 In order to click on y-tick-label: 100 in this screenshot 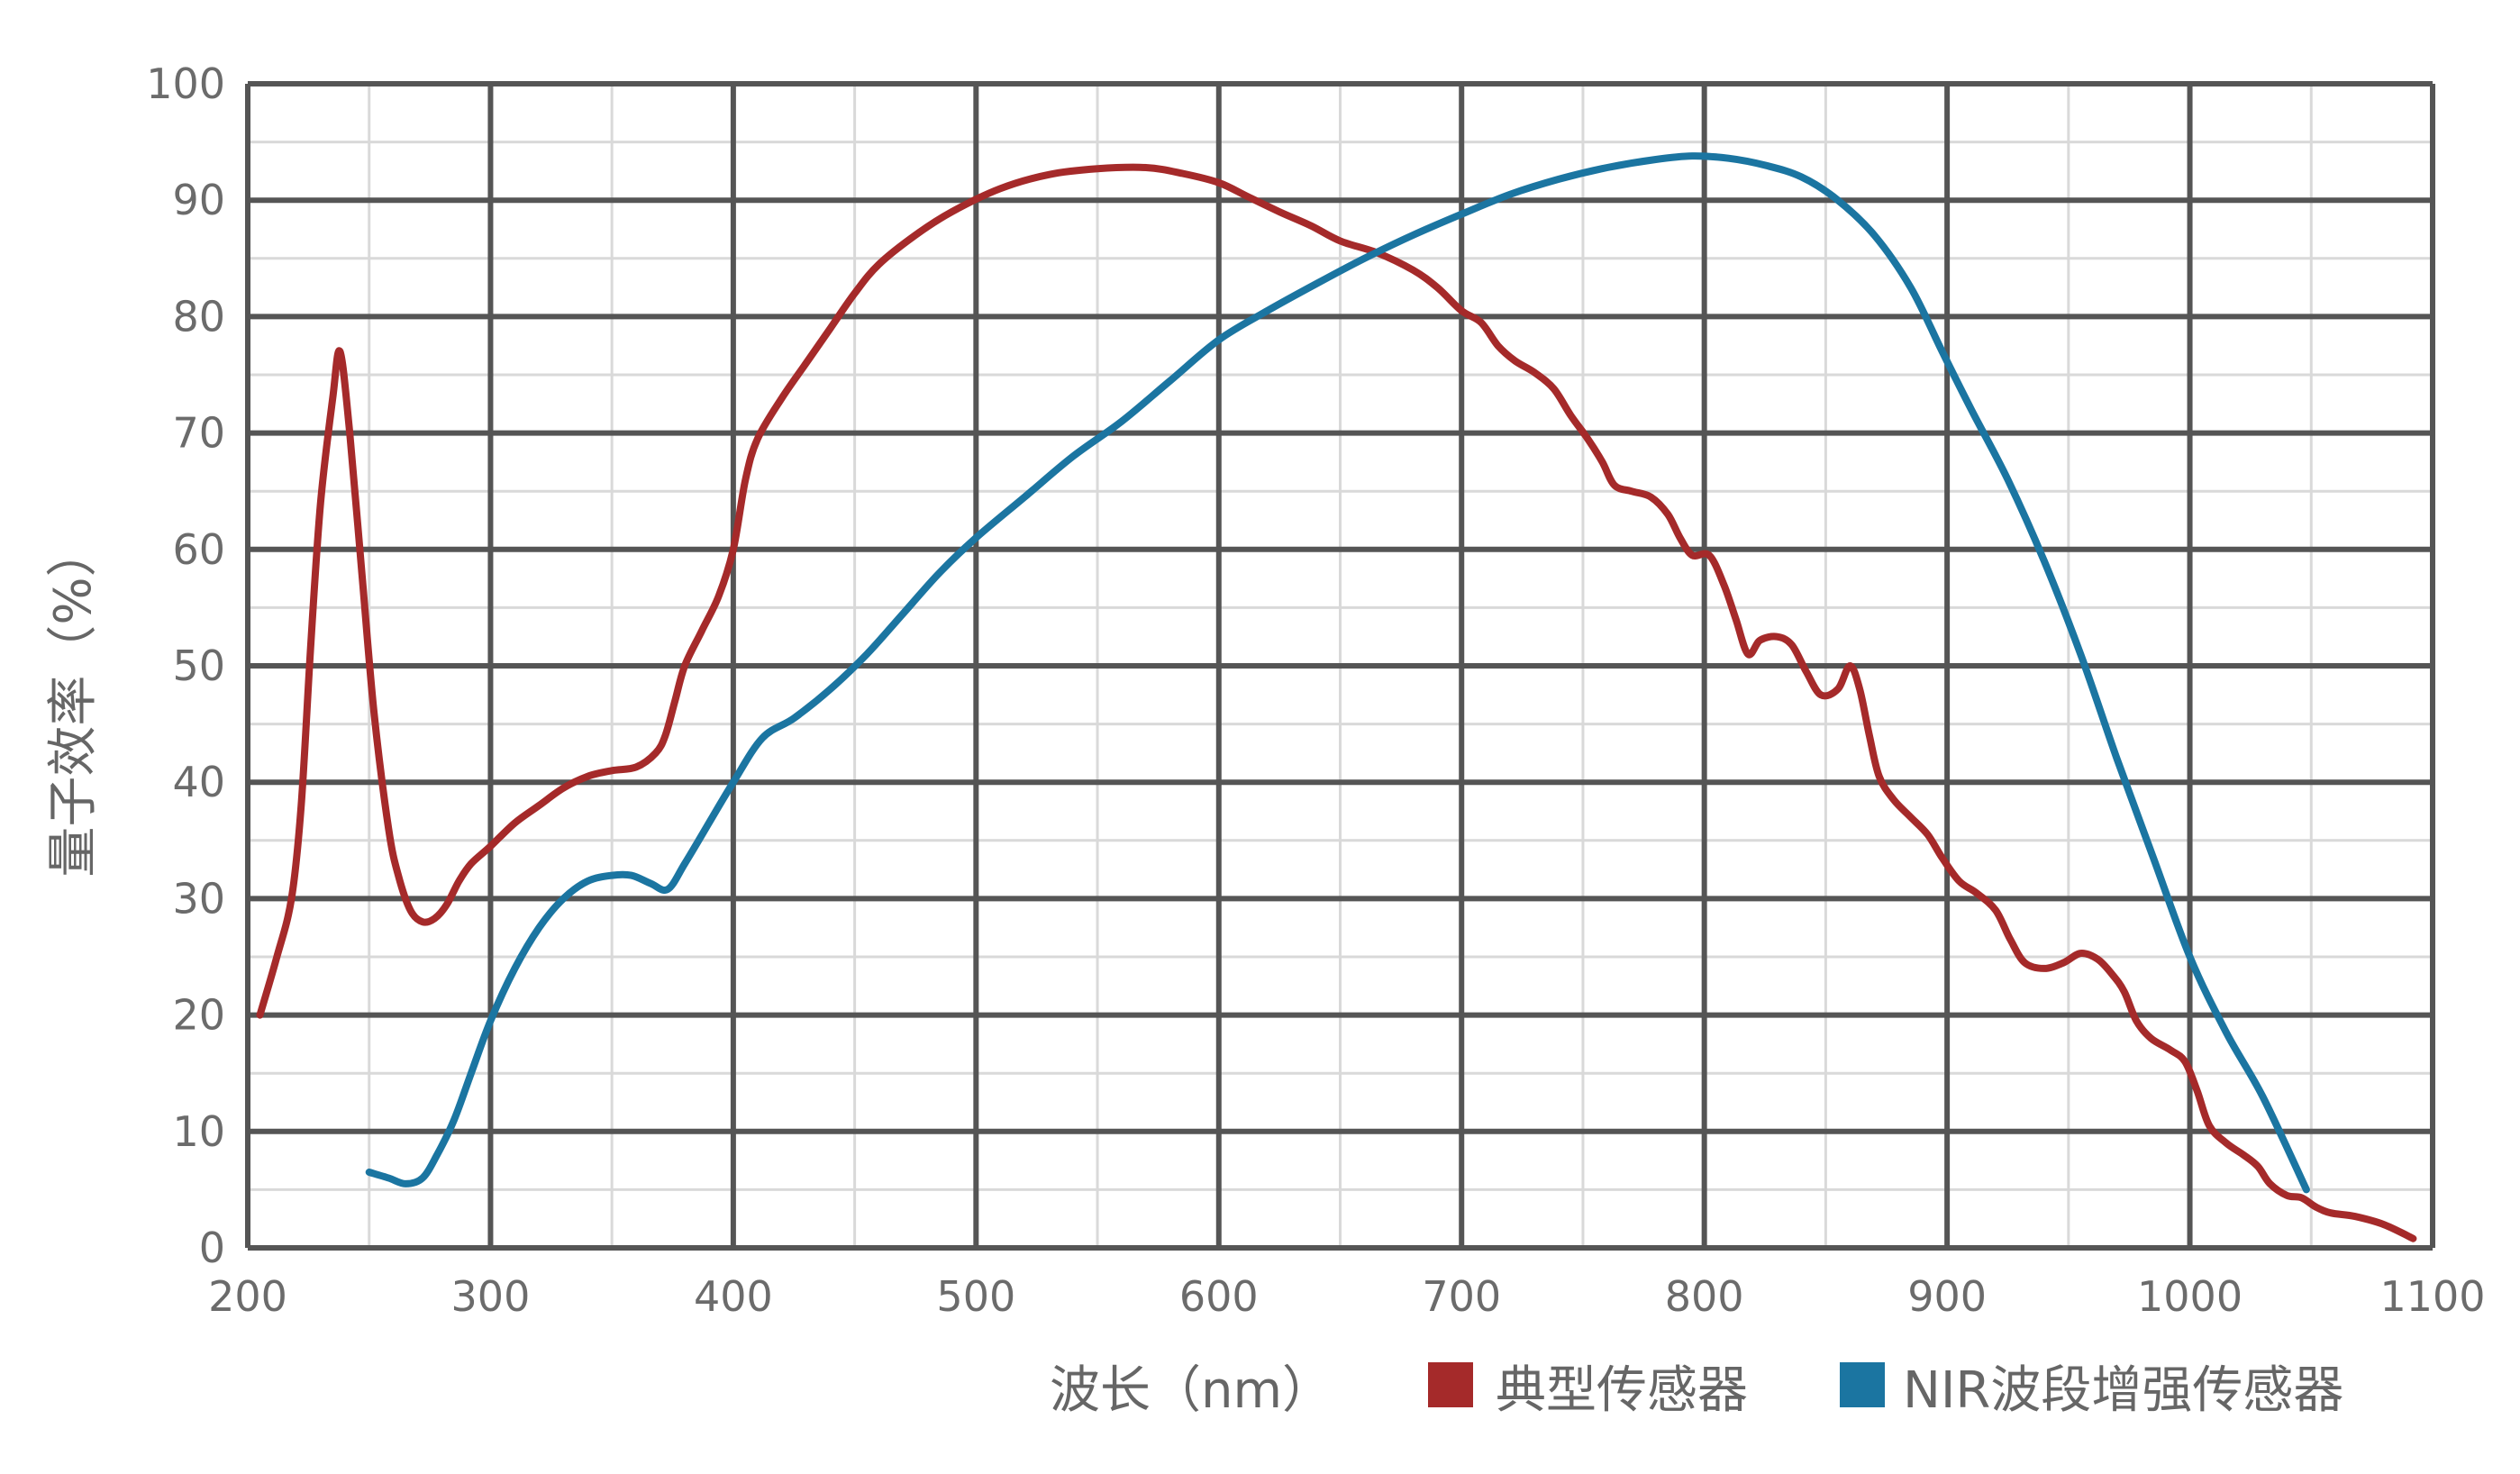, I will do `click(185, 83)`.